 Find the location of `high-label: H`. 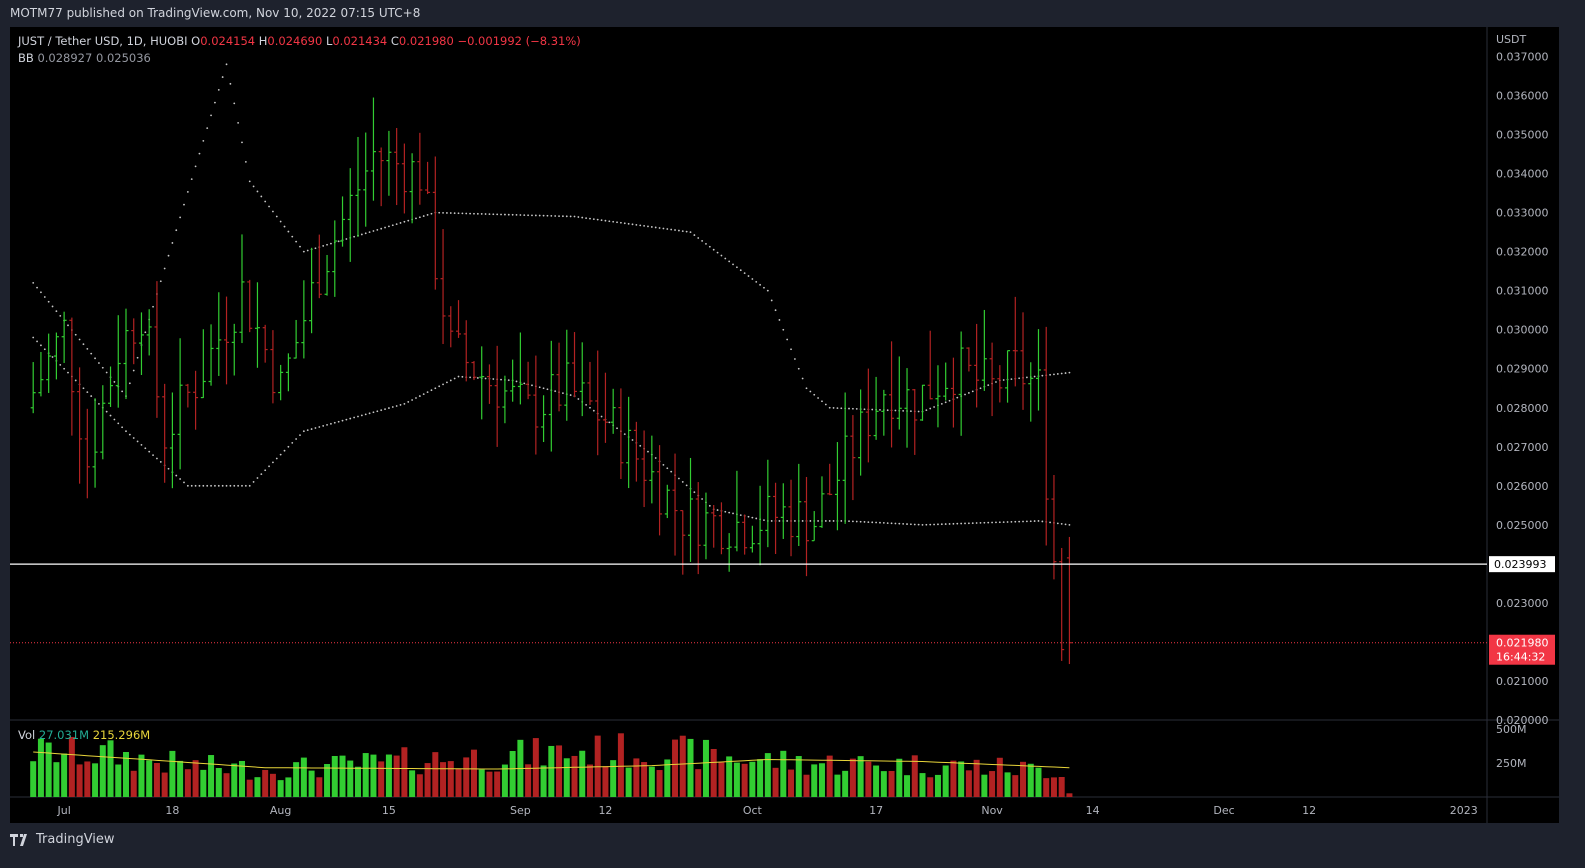

high-label: H is located at coordinates (263, 41).